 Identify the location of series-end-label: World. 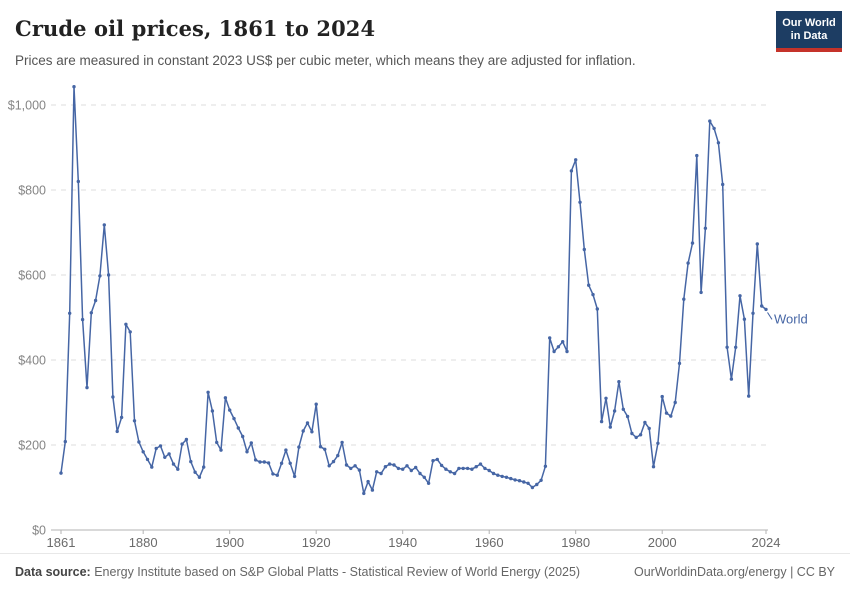
(791, 318).